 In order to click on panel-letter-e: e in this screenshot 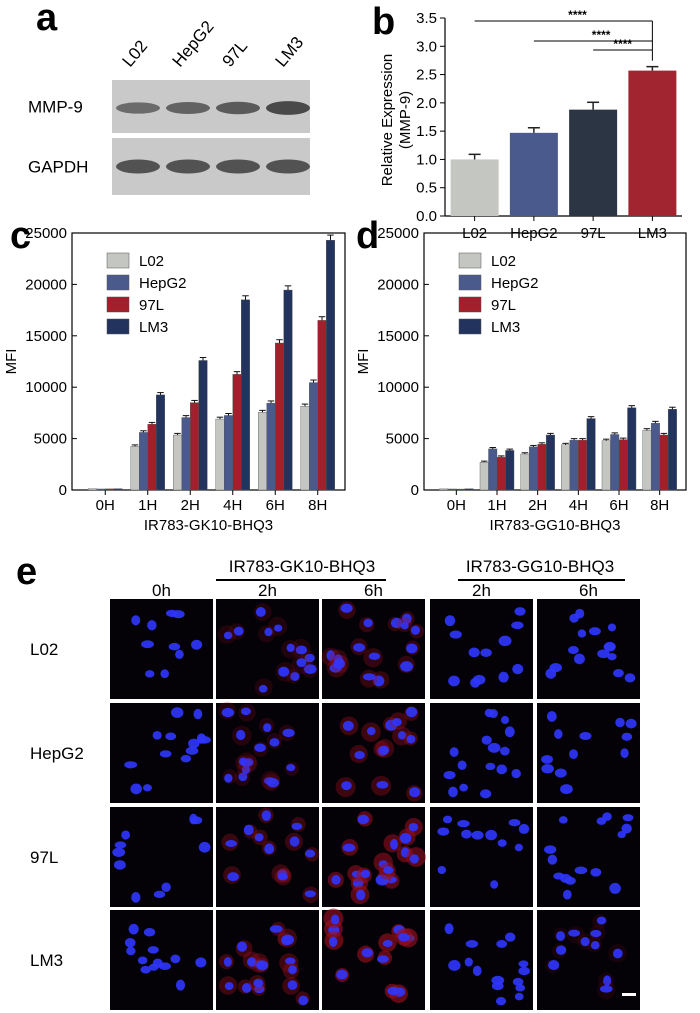, I will do `click(26, 572)`.